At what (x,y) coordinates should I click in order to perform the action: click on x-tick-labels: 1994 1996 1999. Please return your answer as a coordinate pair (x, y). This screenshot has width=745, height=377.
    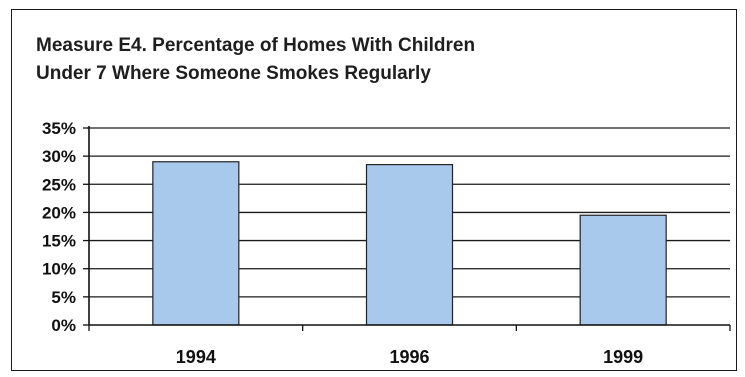
    Looking at the image, I should click on (409, 357).